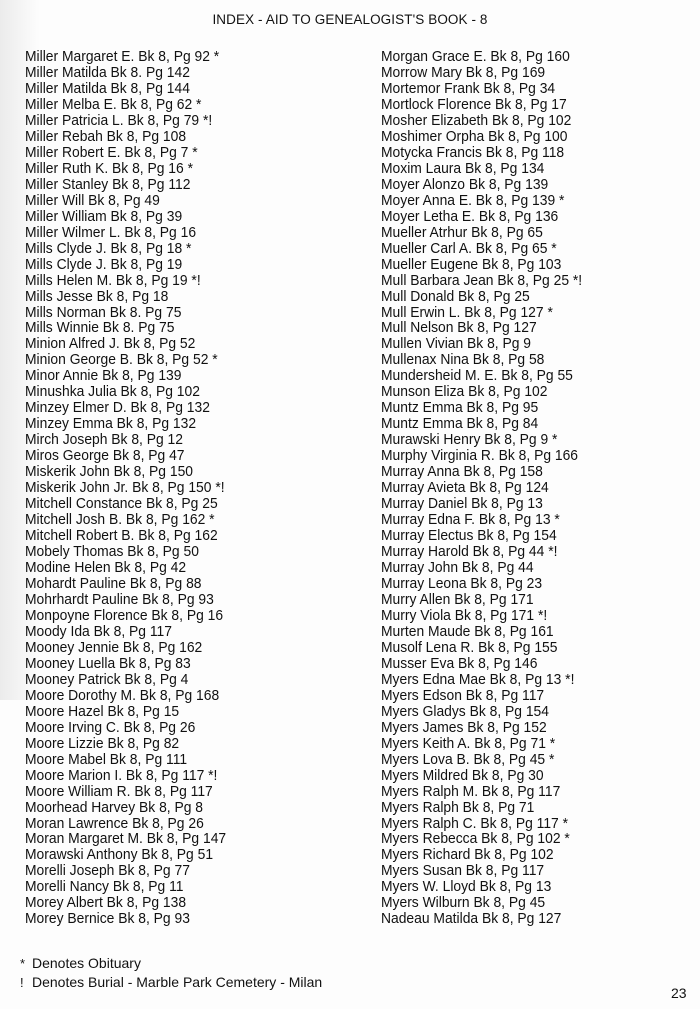  I want to click on legend-obituary: * Denotes Obituary, so click(80, 963).